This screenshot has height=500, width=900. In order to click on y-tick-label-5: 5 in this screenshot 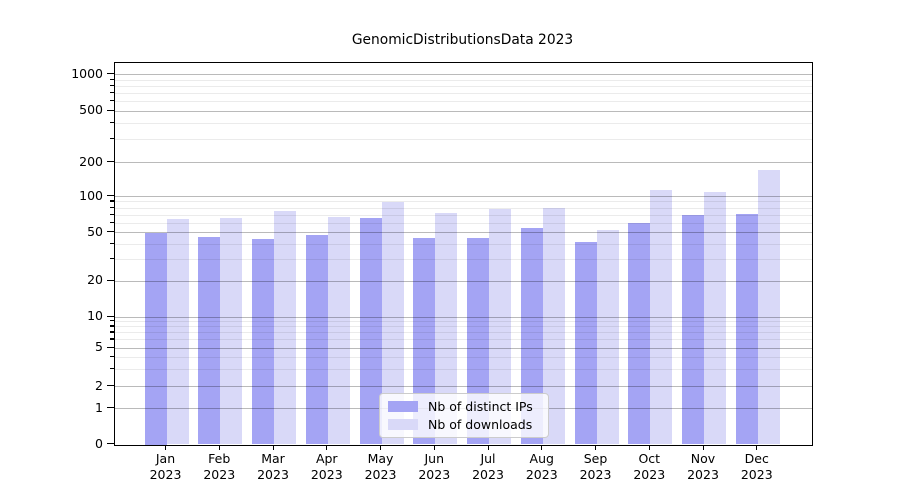, I will do `click(99, 346)`.